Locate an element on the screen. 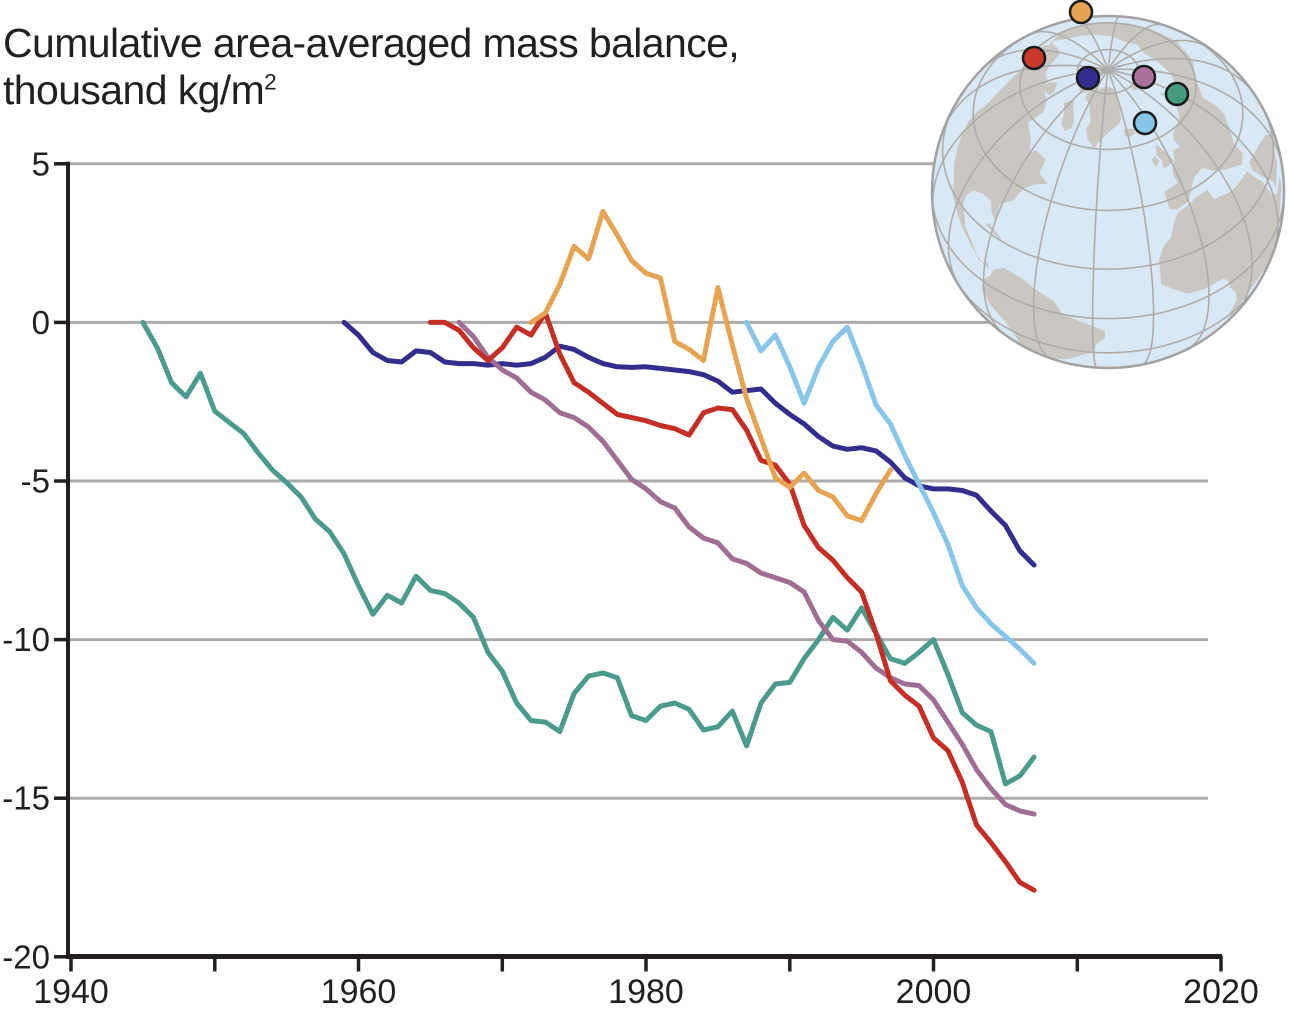 The height and width of the screenshot is (1012, 1289). x-tick-label-1960: 1960 is located at coordinates (359, 992).